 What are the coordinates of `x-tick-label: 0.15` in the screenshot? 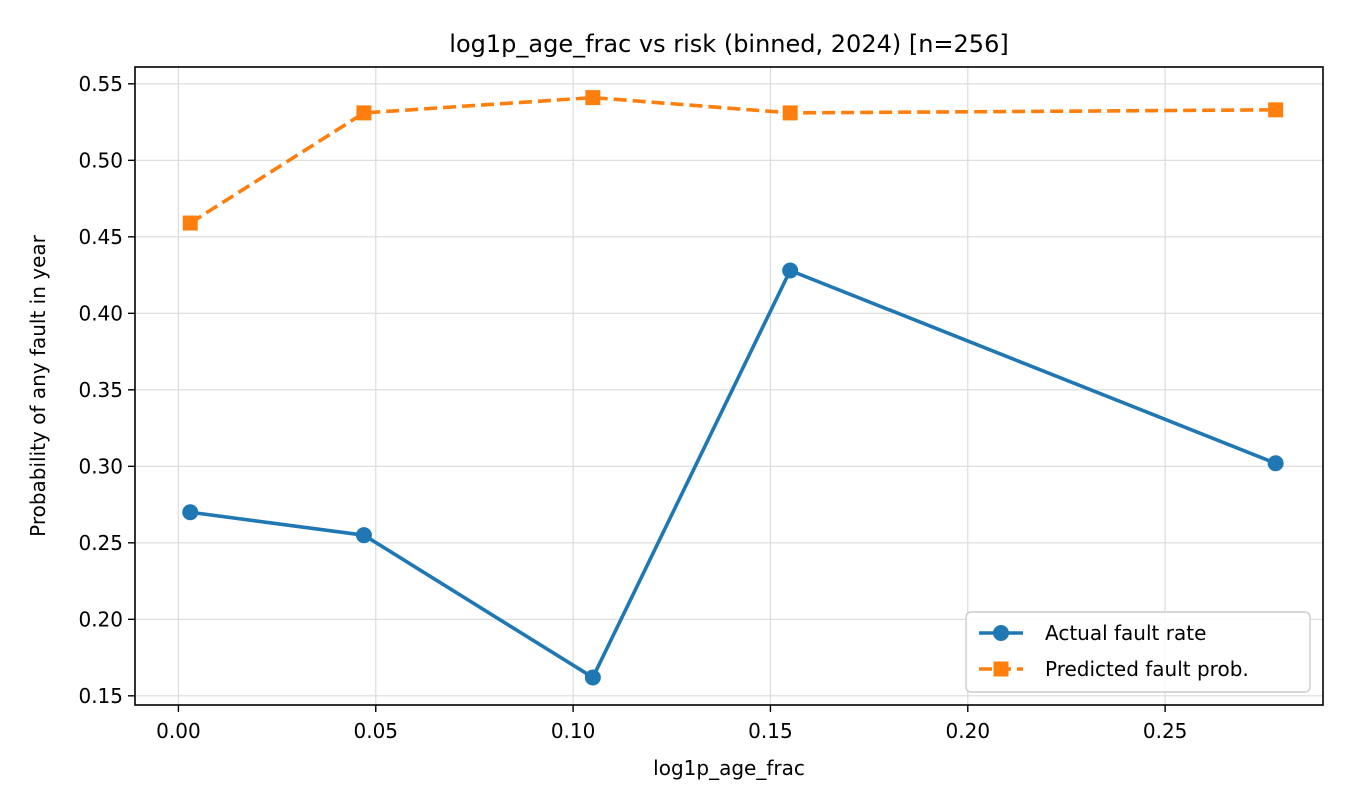 It's located at (770, 731).